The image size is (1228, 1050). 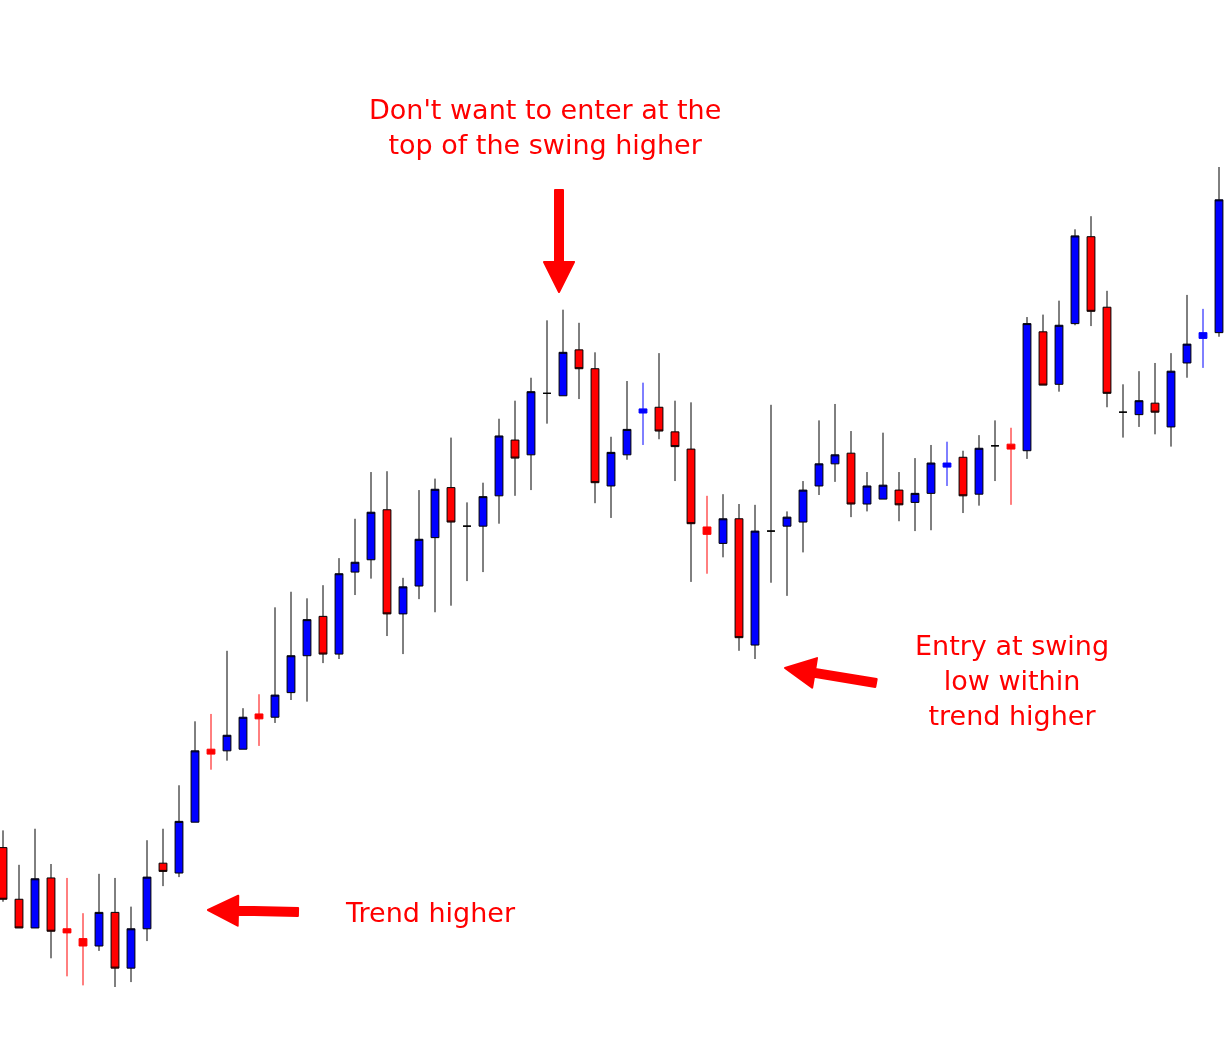 I want to click on text: Don't want to enter at the top of the swing higher, so click(x=545, y=127).